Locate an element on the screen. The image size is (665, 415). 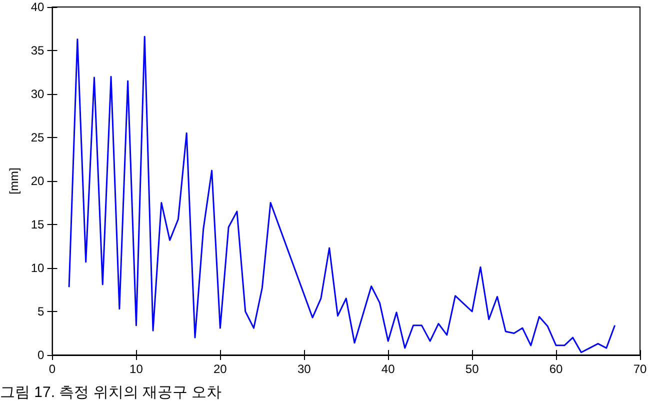
x-tick-label: 40 is located at coordinates (388, 369).